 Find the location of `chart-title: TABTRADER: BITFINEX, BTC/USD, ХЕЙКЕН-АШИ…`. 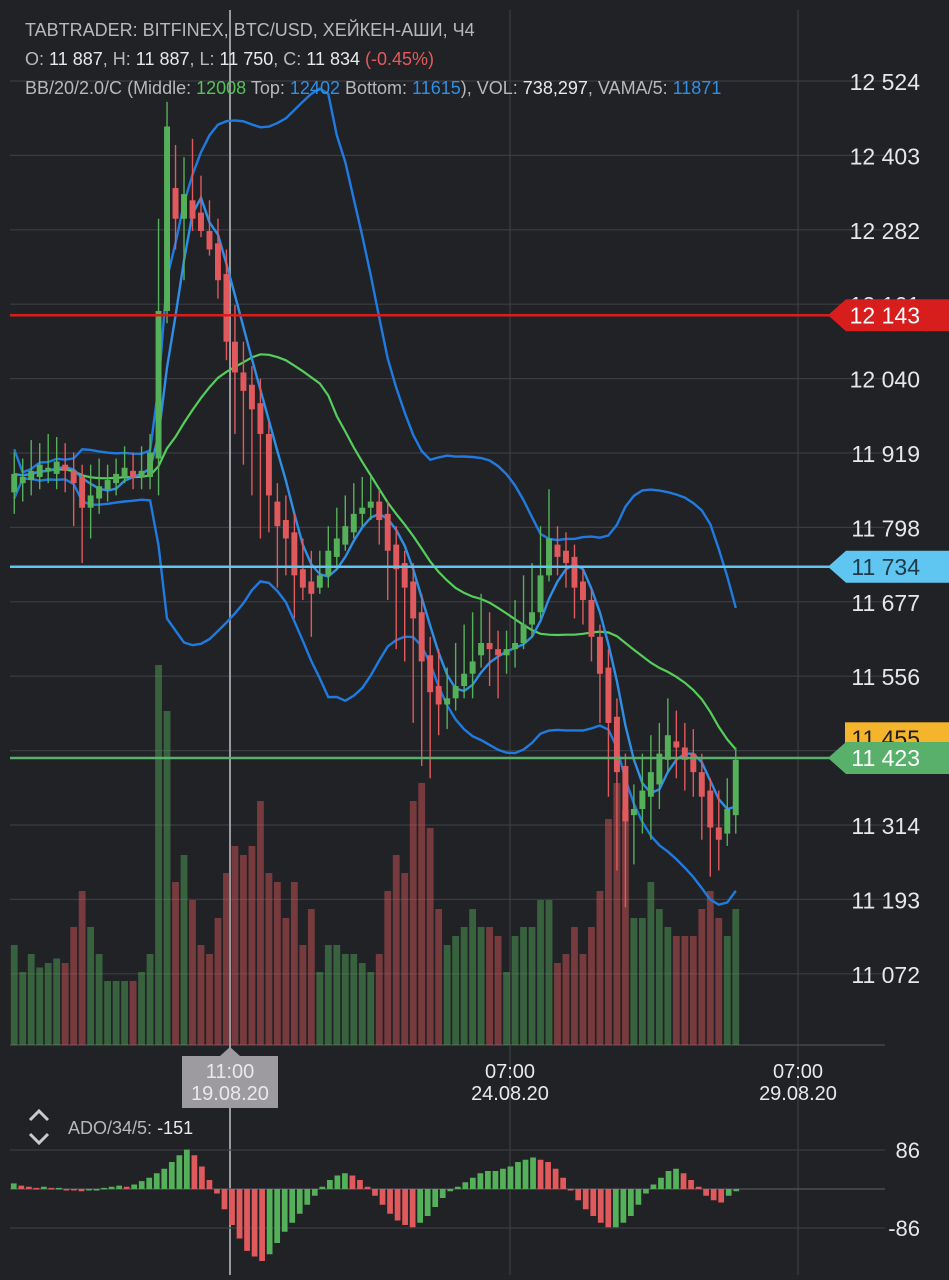

chart-title: TABTRADER: BITFINEX, BTC/USD, ХЕЙКЕН-АШИ… is located at coordinates (250, 30).